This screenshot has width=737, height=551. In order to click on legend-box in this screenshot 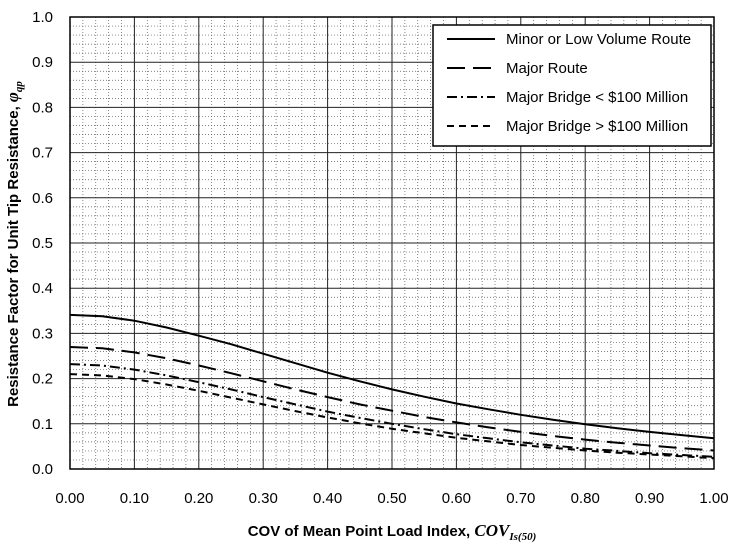, I will do `click(572, 85)`.